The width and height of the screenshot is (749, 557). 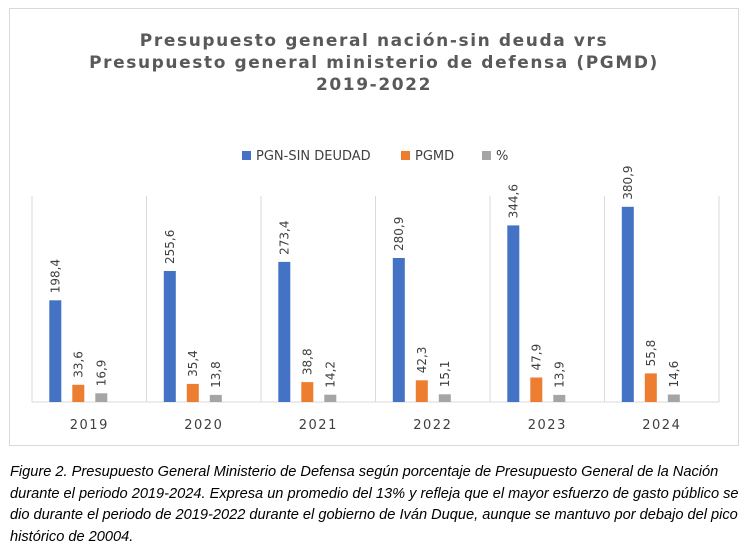 What do you see at coordinates (547, 425) in the screenshot?
I see `x-tick-label-2023: 2023` at bounding box center [547, 425].